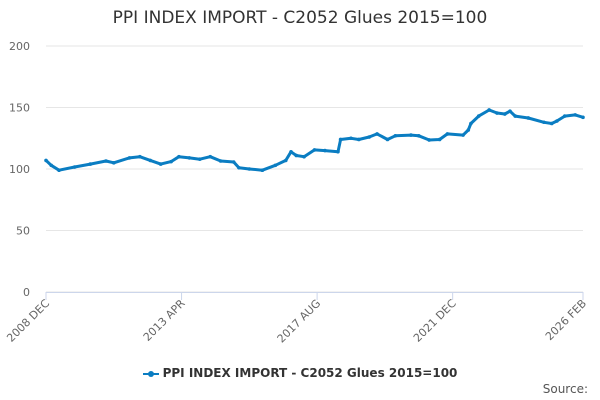  Describe the element at coordinates (164, 320) in the screenshot. I see `x-tick-label: 2013 APR` at that location.